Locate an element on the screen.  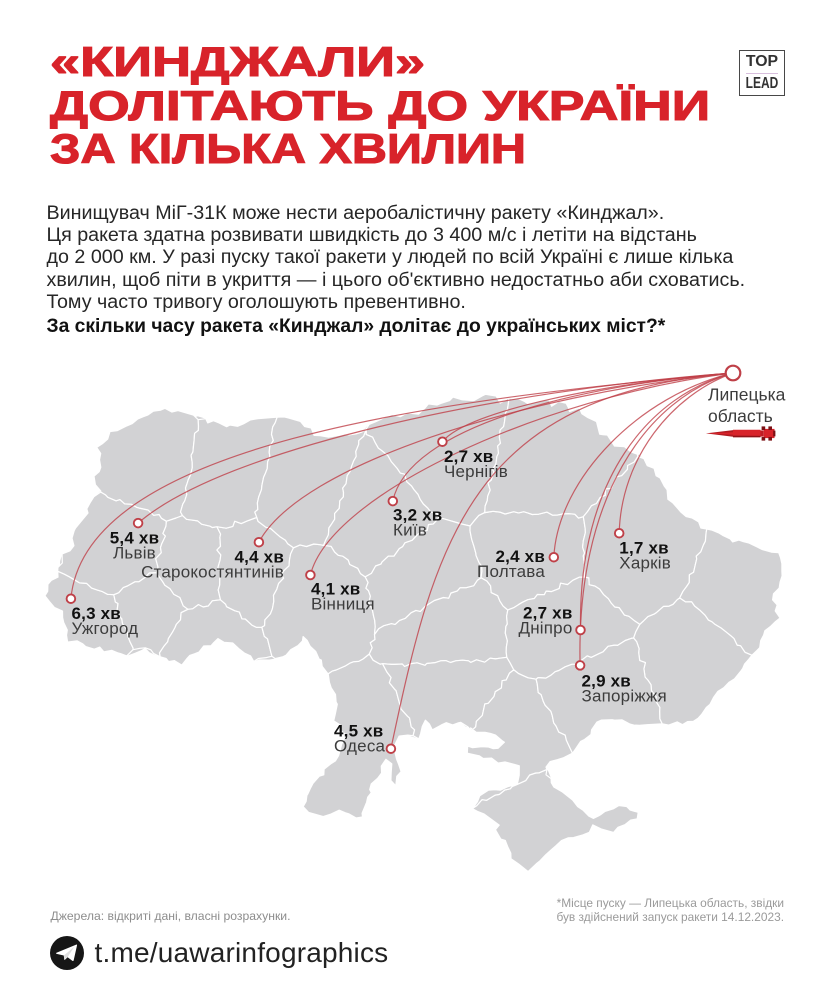
svg-text: Харків is located at coordinates (645, 563).